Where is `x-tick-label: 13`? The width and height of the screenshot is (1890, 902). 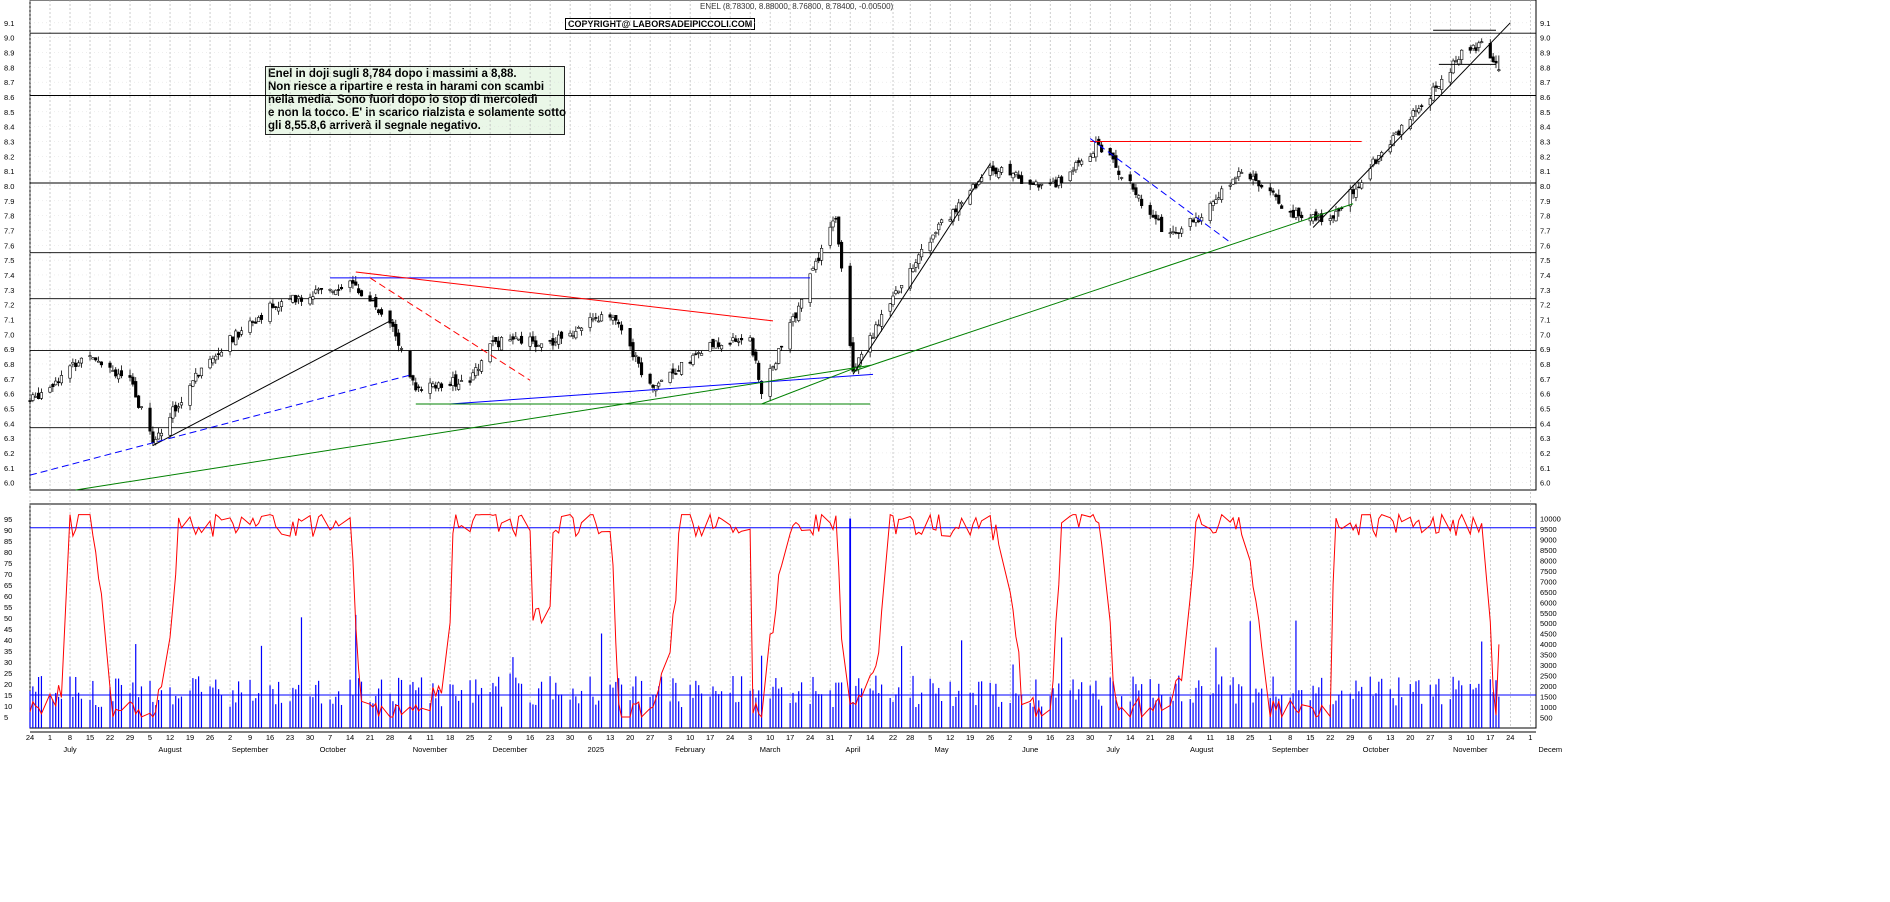 x-tick-label: 13 is located at coordinates (610, 737).